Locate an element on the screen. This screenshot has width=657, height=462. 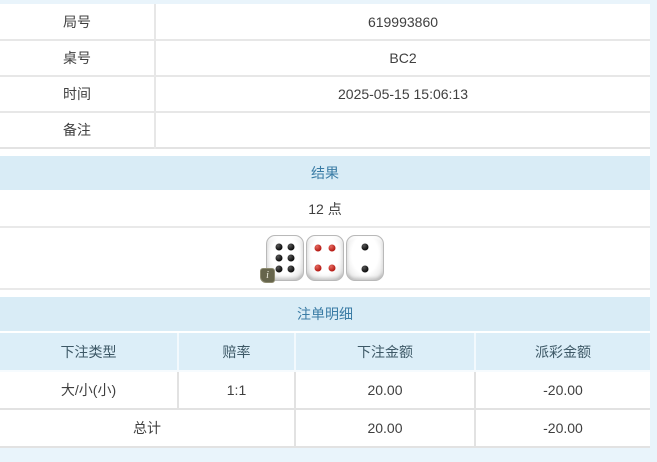
bet-detail-section-header: 注单明细 is located at coordinates (325, 315).